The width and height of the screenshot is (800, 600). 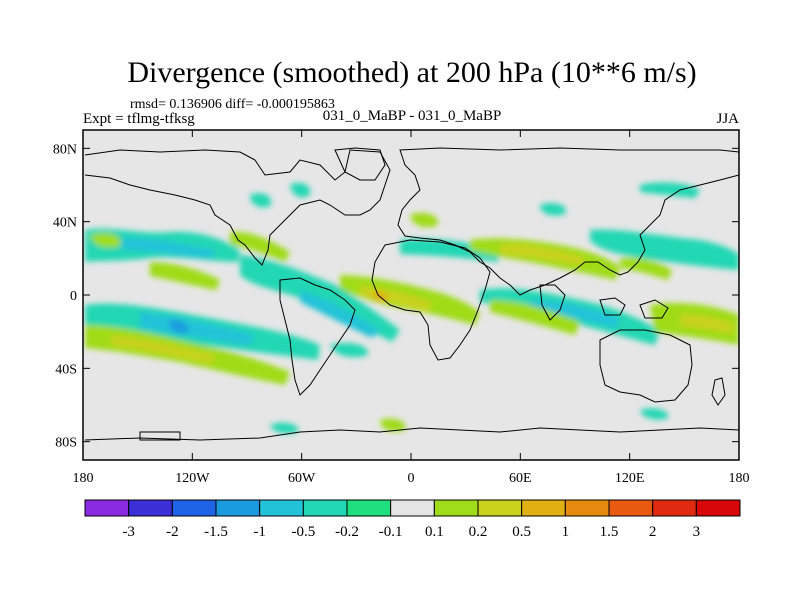 I want to click on stats-text: rmsd= 0.136906 diff= -0.000195863, so click(x=232, y=104).